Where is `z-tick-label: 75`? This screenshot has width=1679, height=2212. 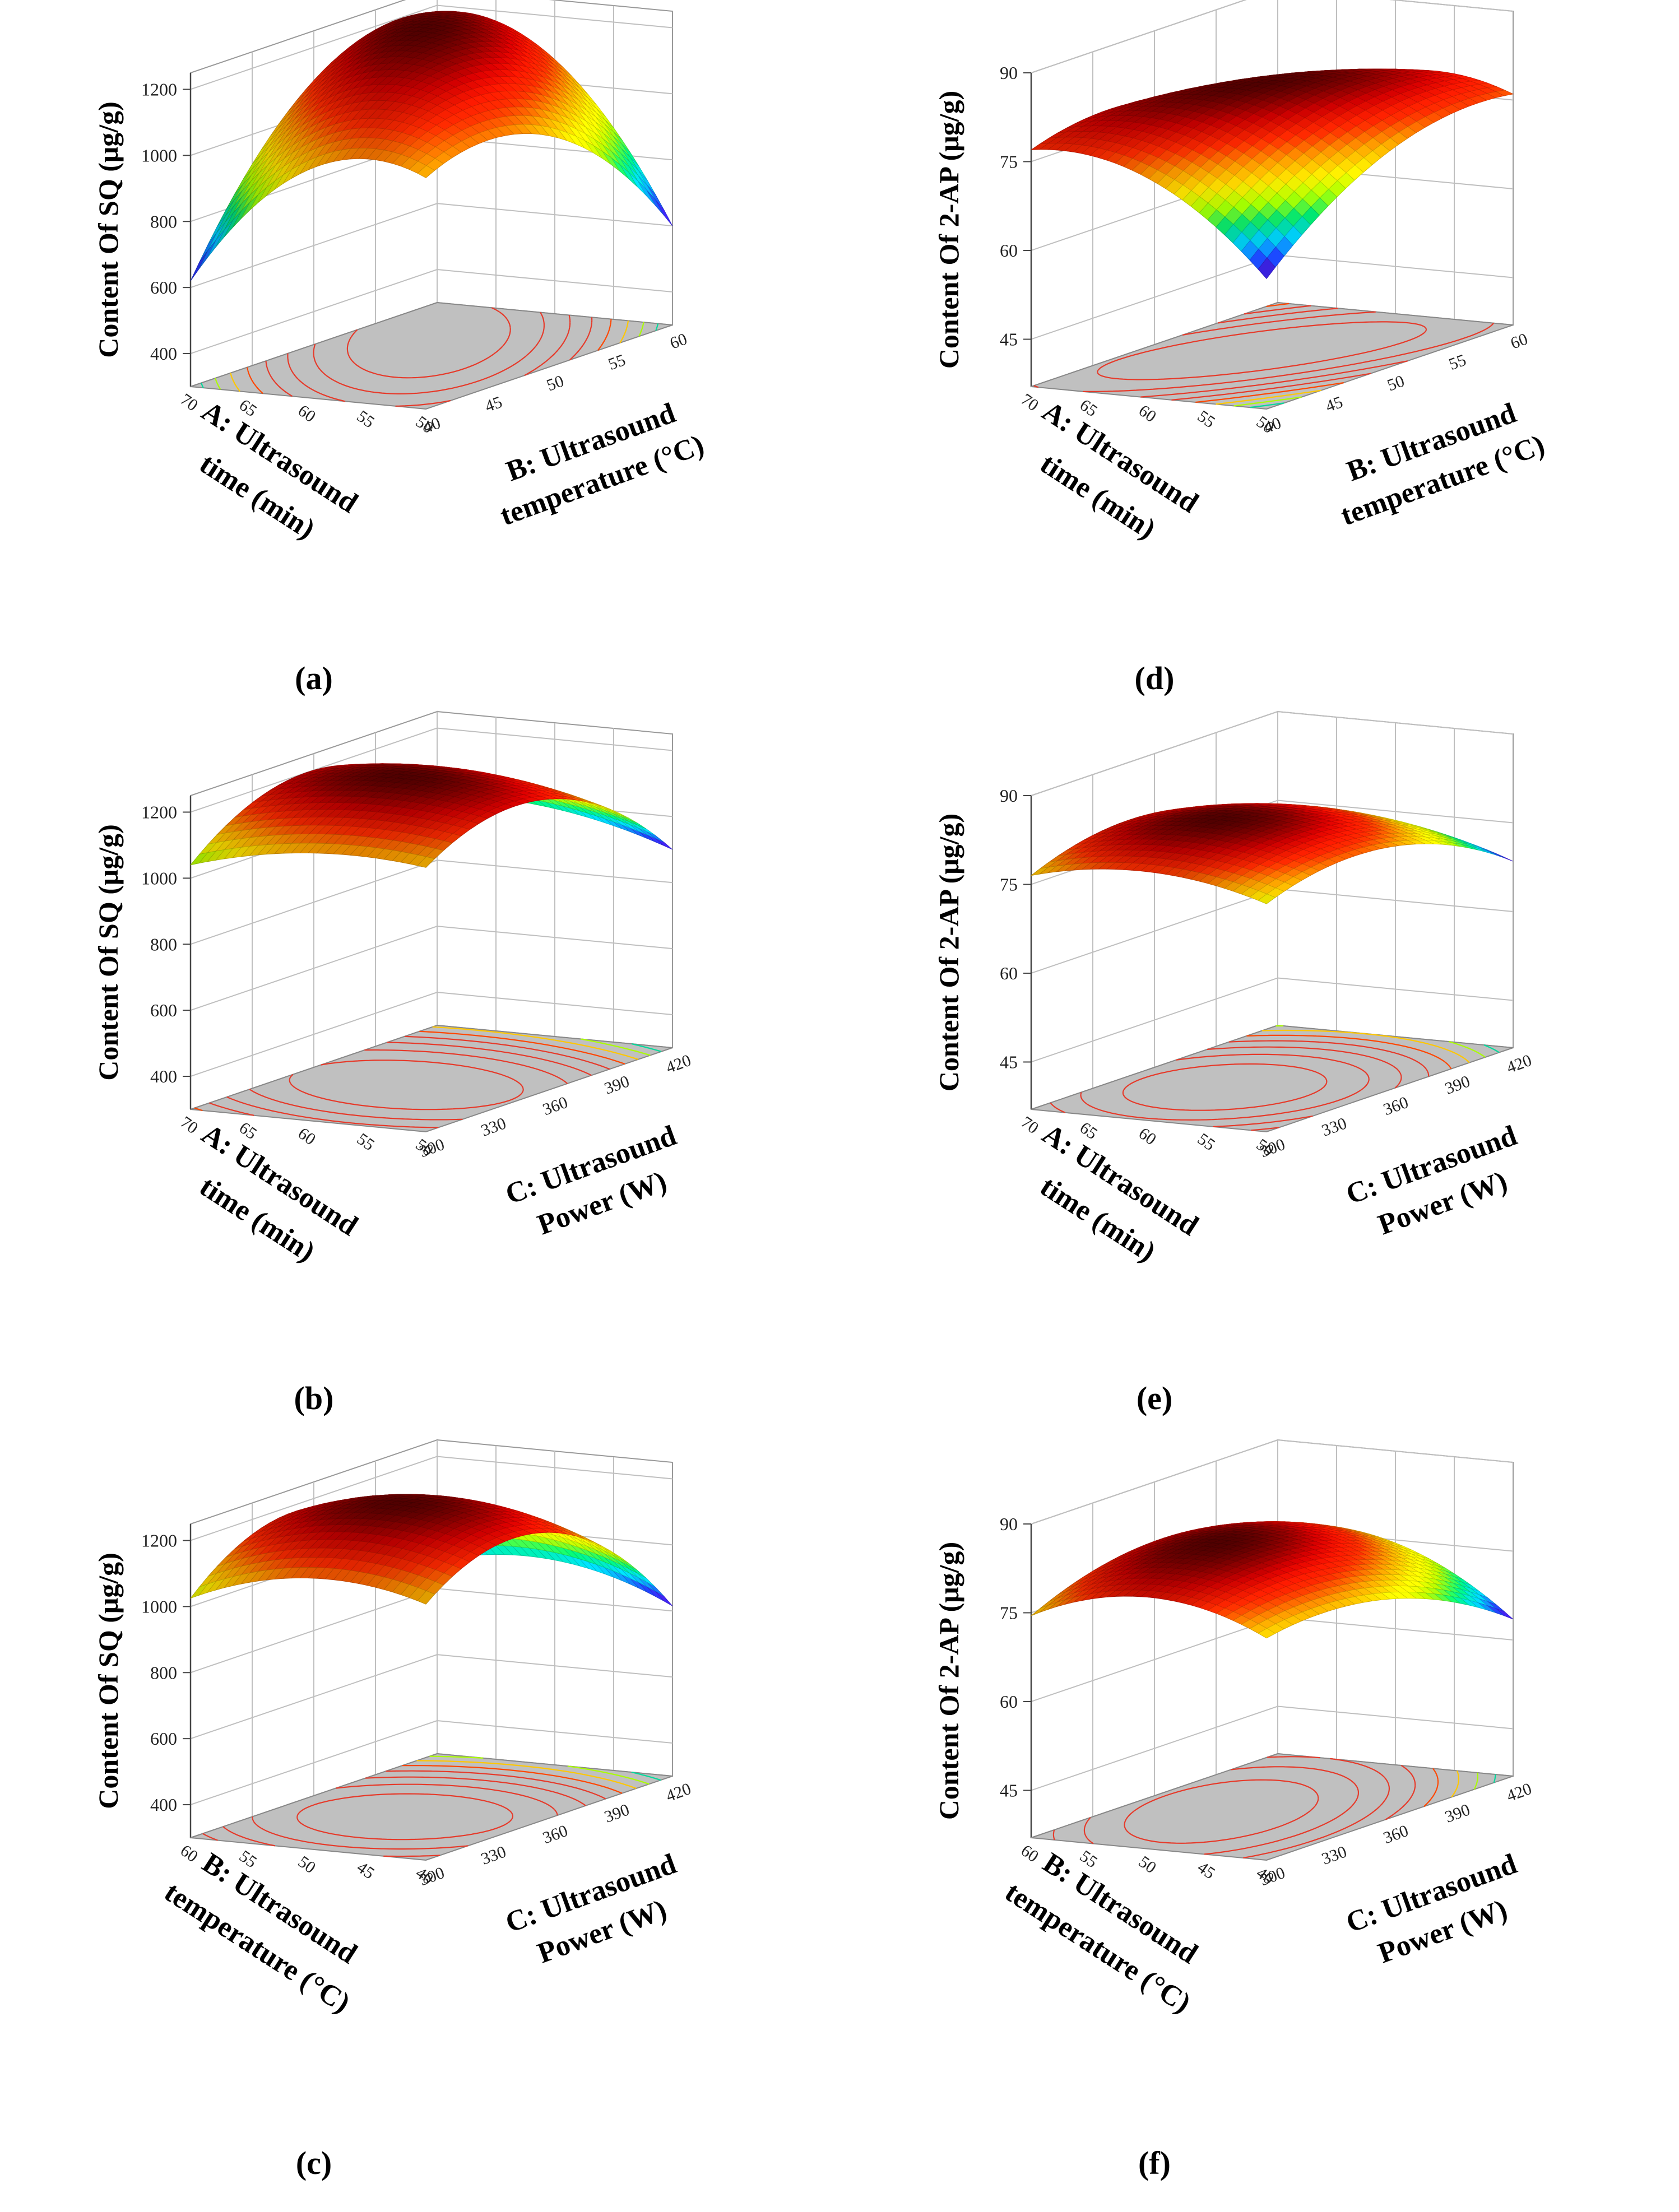 z-tick-label: 75 is located at coordinates (1009, 884).